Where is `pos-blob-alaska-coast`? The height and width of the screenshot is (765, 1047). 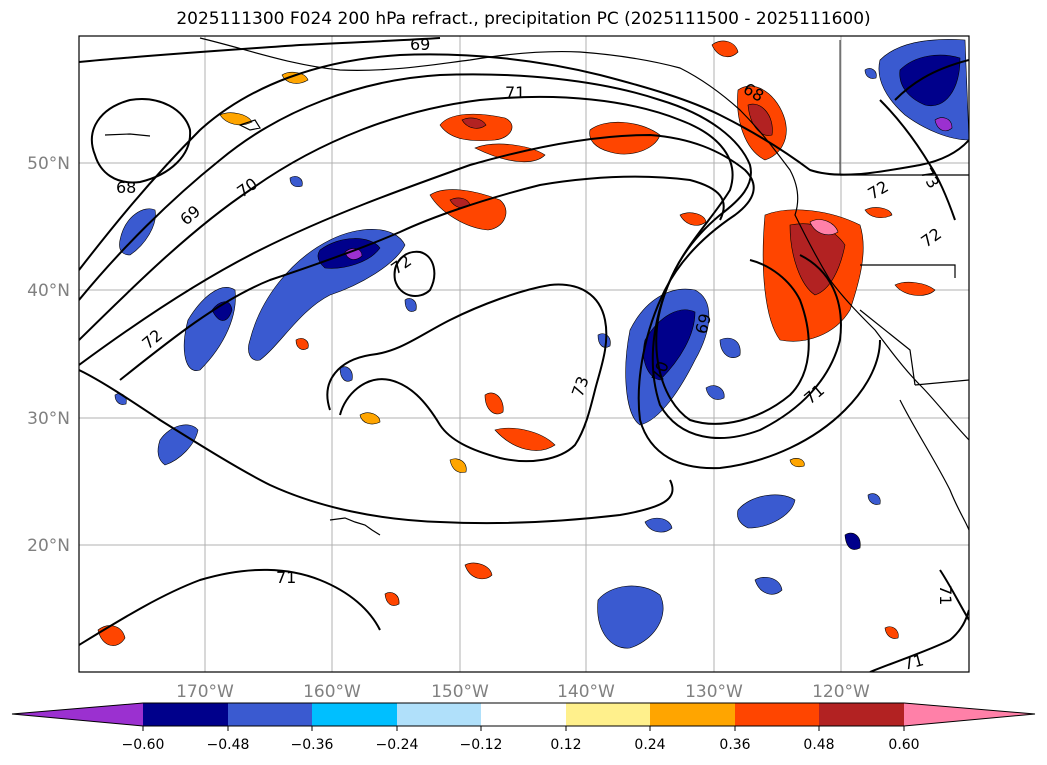 pos-blob-alaska-coast is located at coordinates (725, 49).